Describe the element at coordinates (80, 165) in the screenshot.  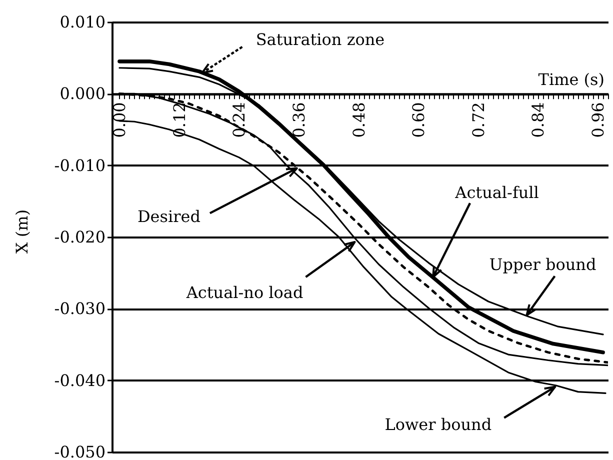
I see `y-tick-label: -0.010` at that location.